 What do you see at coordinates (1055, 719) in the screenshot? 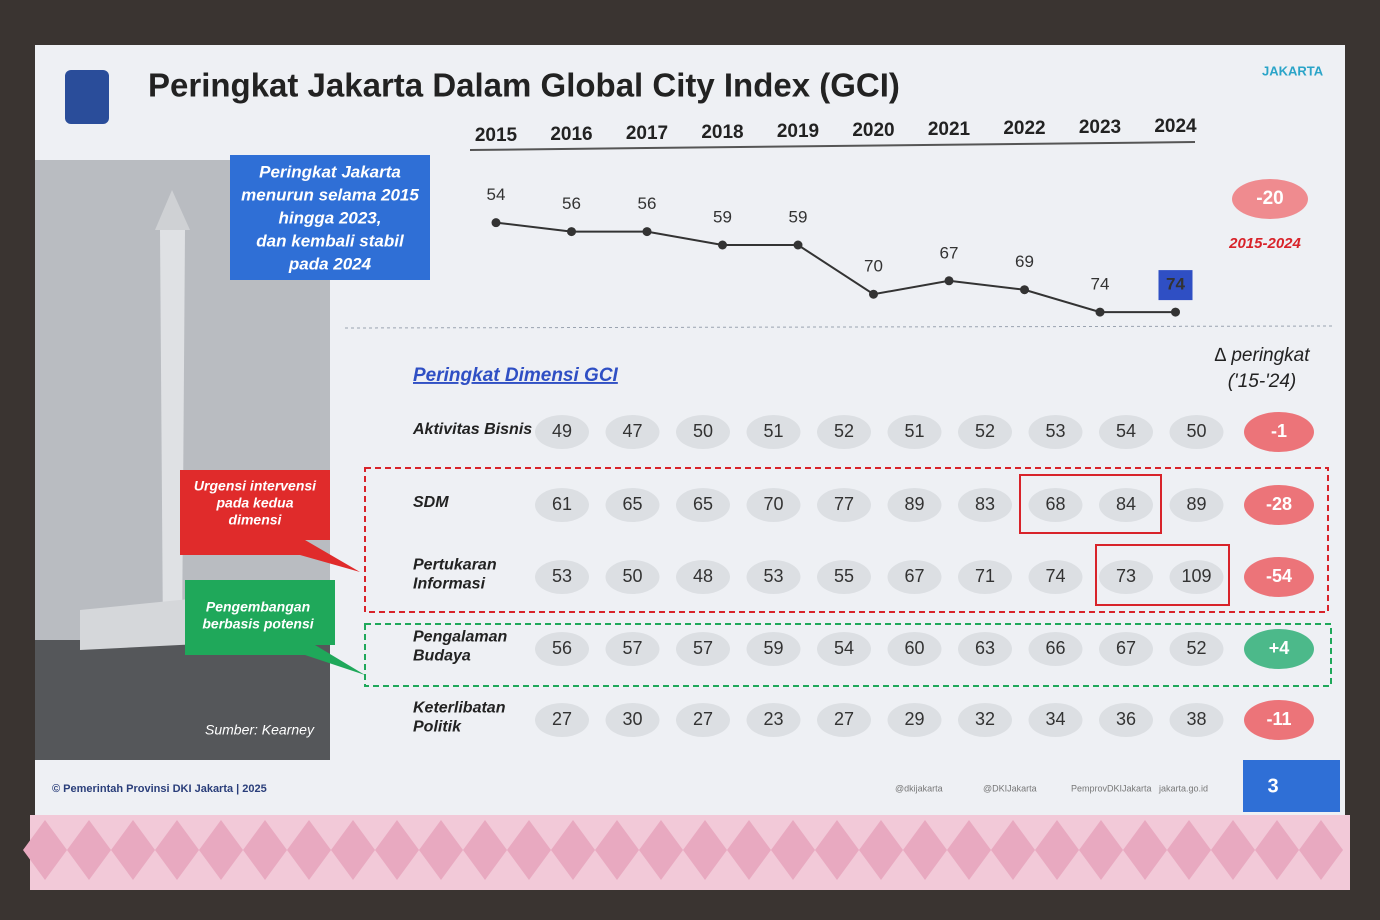
I see `cell-value: 34` at bounding box center [1055, 719].